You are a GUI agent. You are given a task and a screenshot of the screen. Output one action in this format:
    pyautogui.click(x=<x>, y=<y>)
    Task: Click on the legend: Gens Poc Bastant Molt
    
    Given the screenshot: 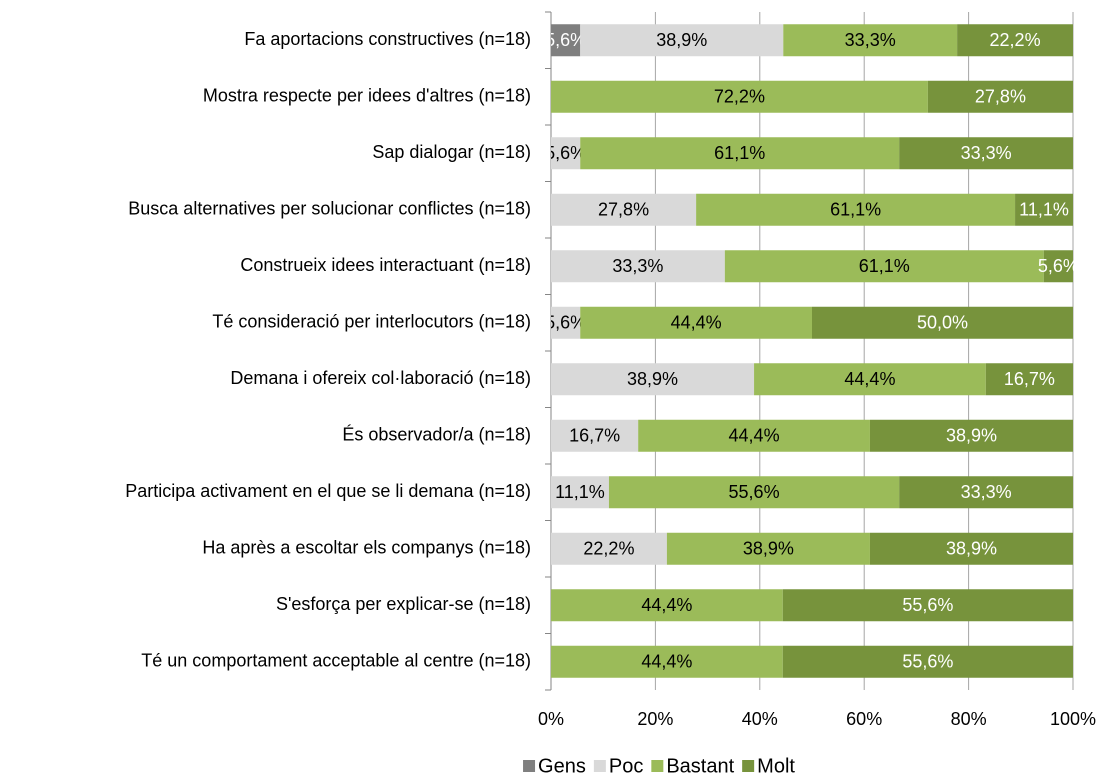 What is the action you would take?
    pyautogui.click(x=659, y=766)
    